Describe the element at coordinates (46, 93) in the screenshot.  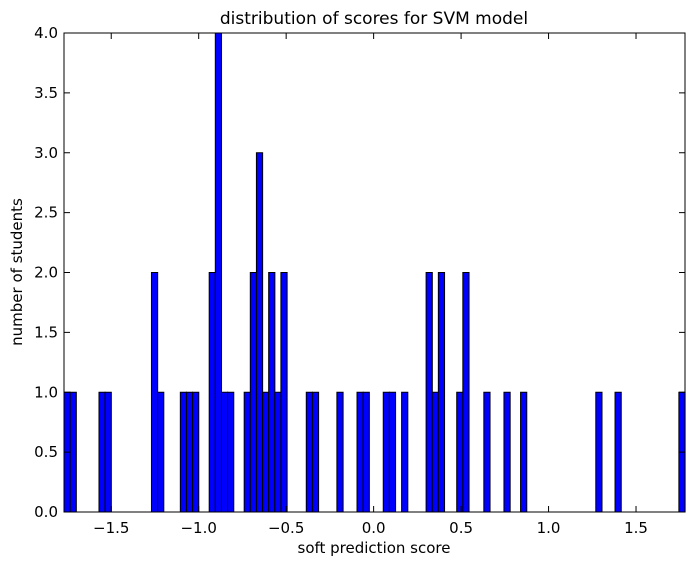
I see `y-tick-label: 3.5` at that location.